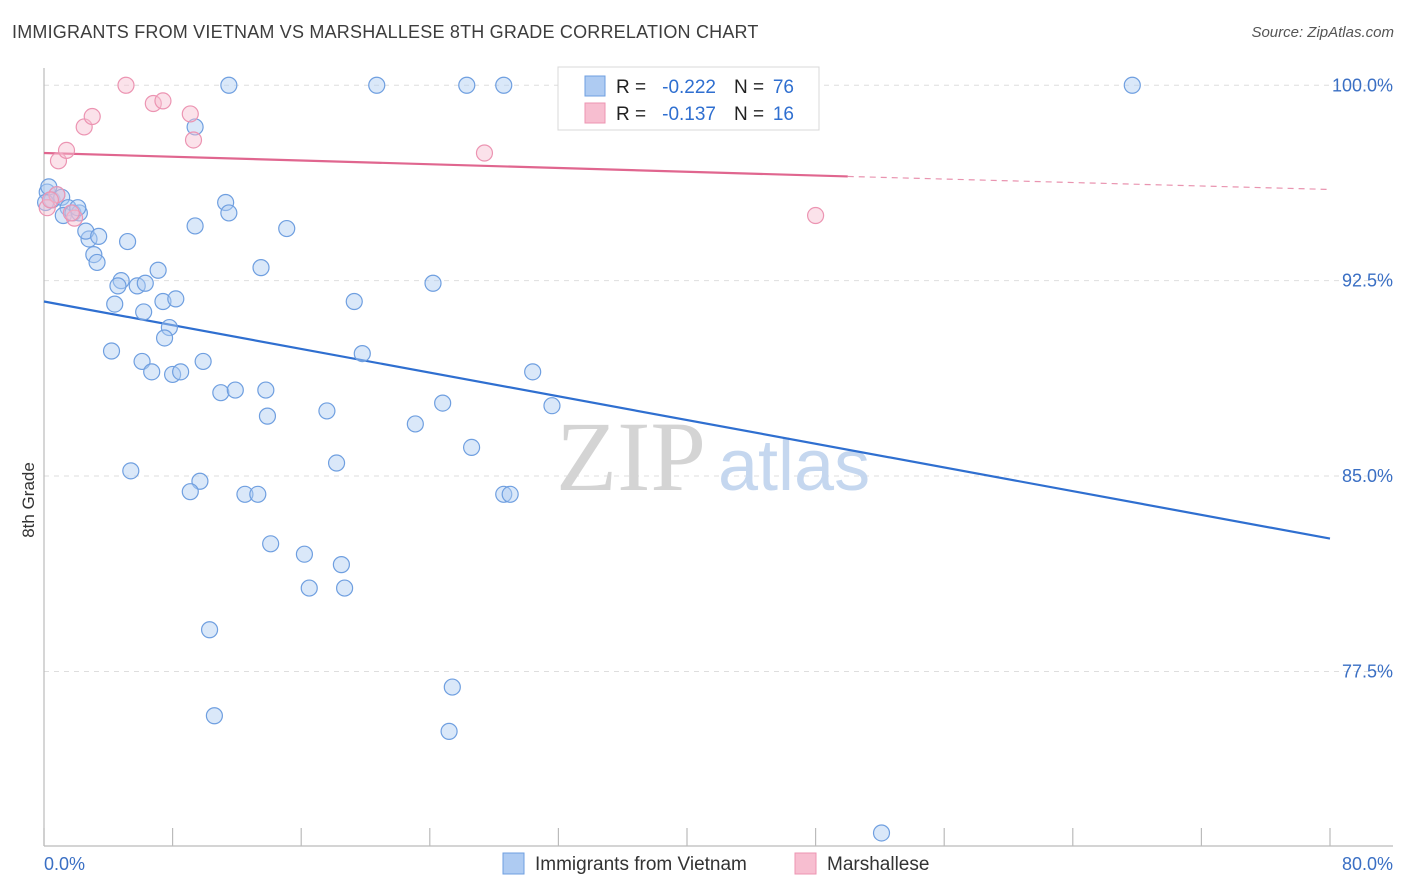 This screenshot has height=892, width=1406. What do you see at coordinates (878, 864) in the screenshot?
I see `legend-label-marshallese: Marshallese` at bounding box center [878, 864].